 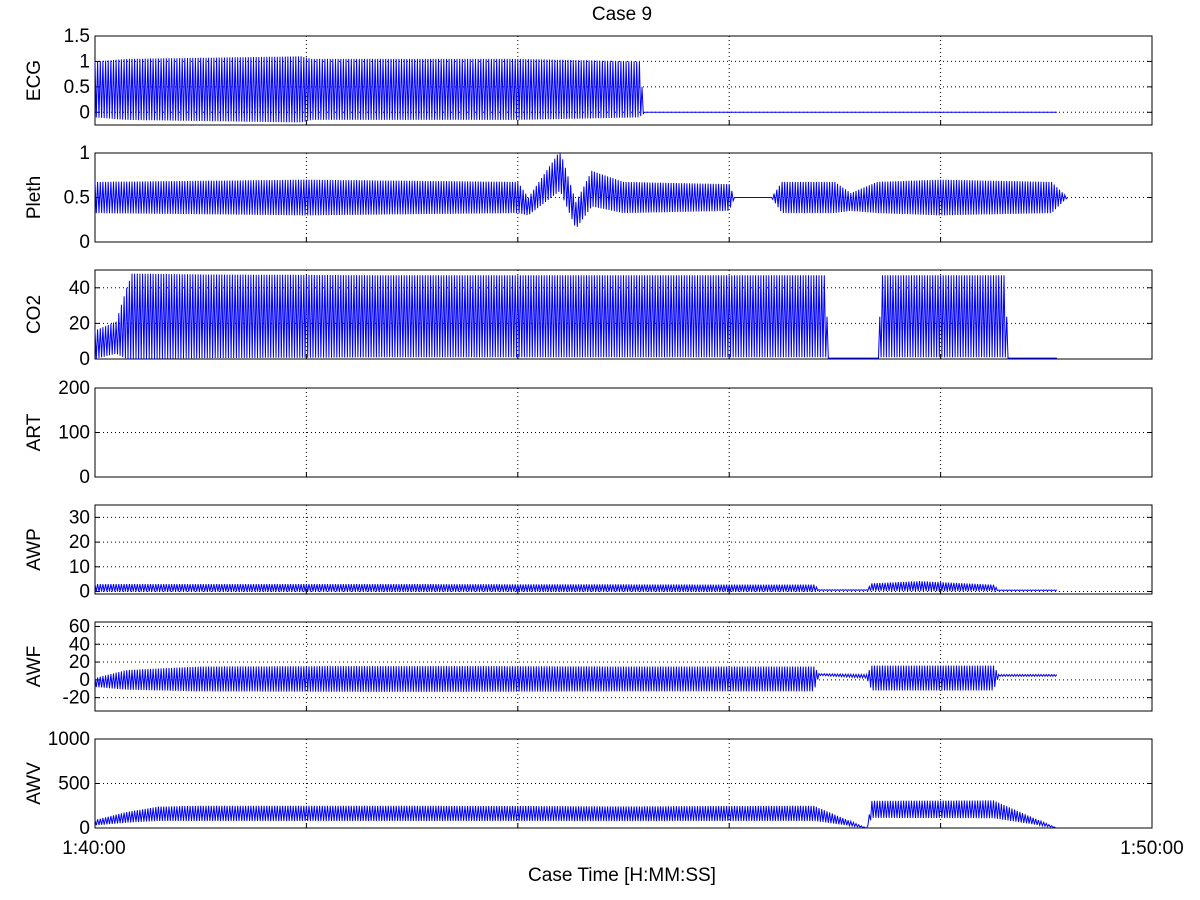 What do you see at coordinates (79, 626) in the screenshot?
I see `y-tick-label: 60` at bounding box center [79, 626].